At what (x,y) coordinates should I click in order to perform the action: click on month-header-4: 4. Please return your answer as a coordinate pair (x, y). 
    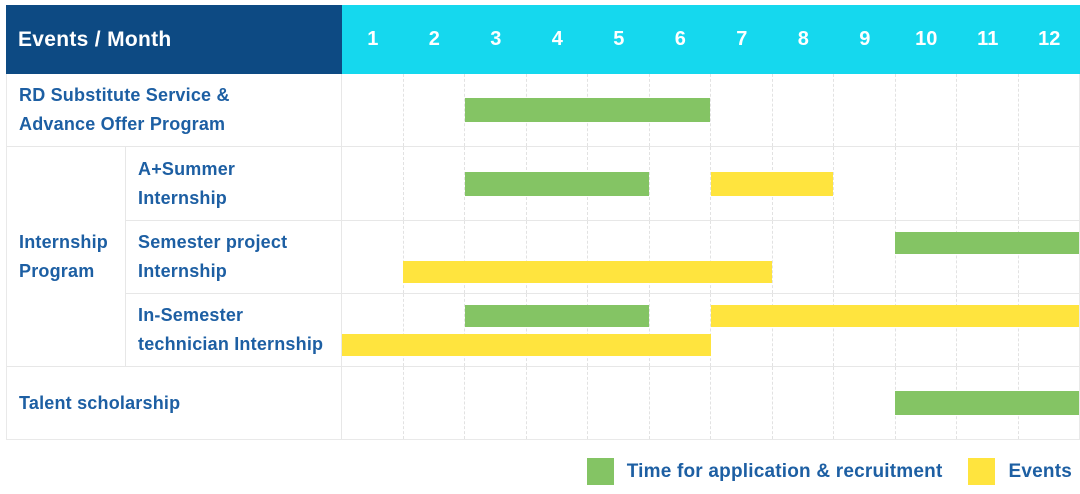
    Looking at the image, I should click on (557, 39).